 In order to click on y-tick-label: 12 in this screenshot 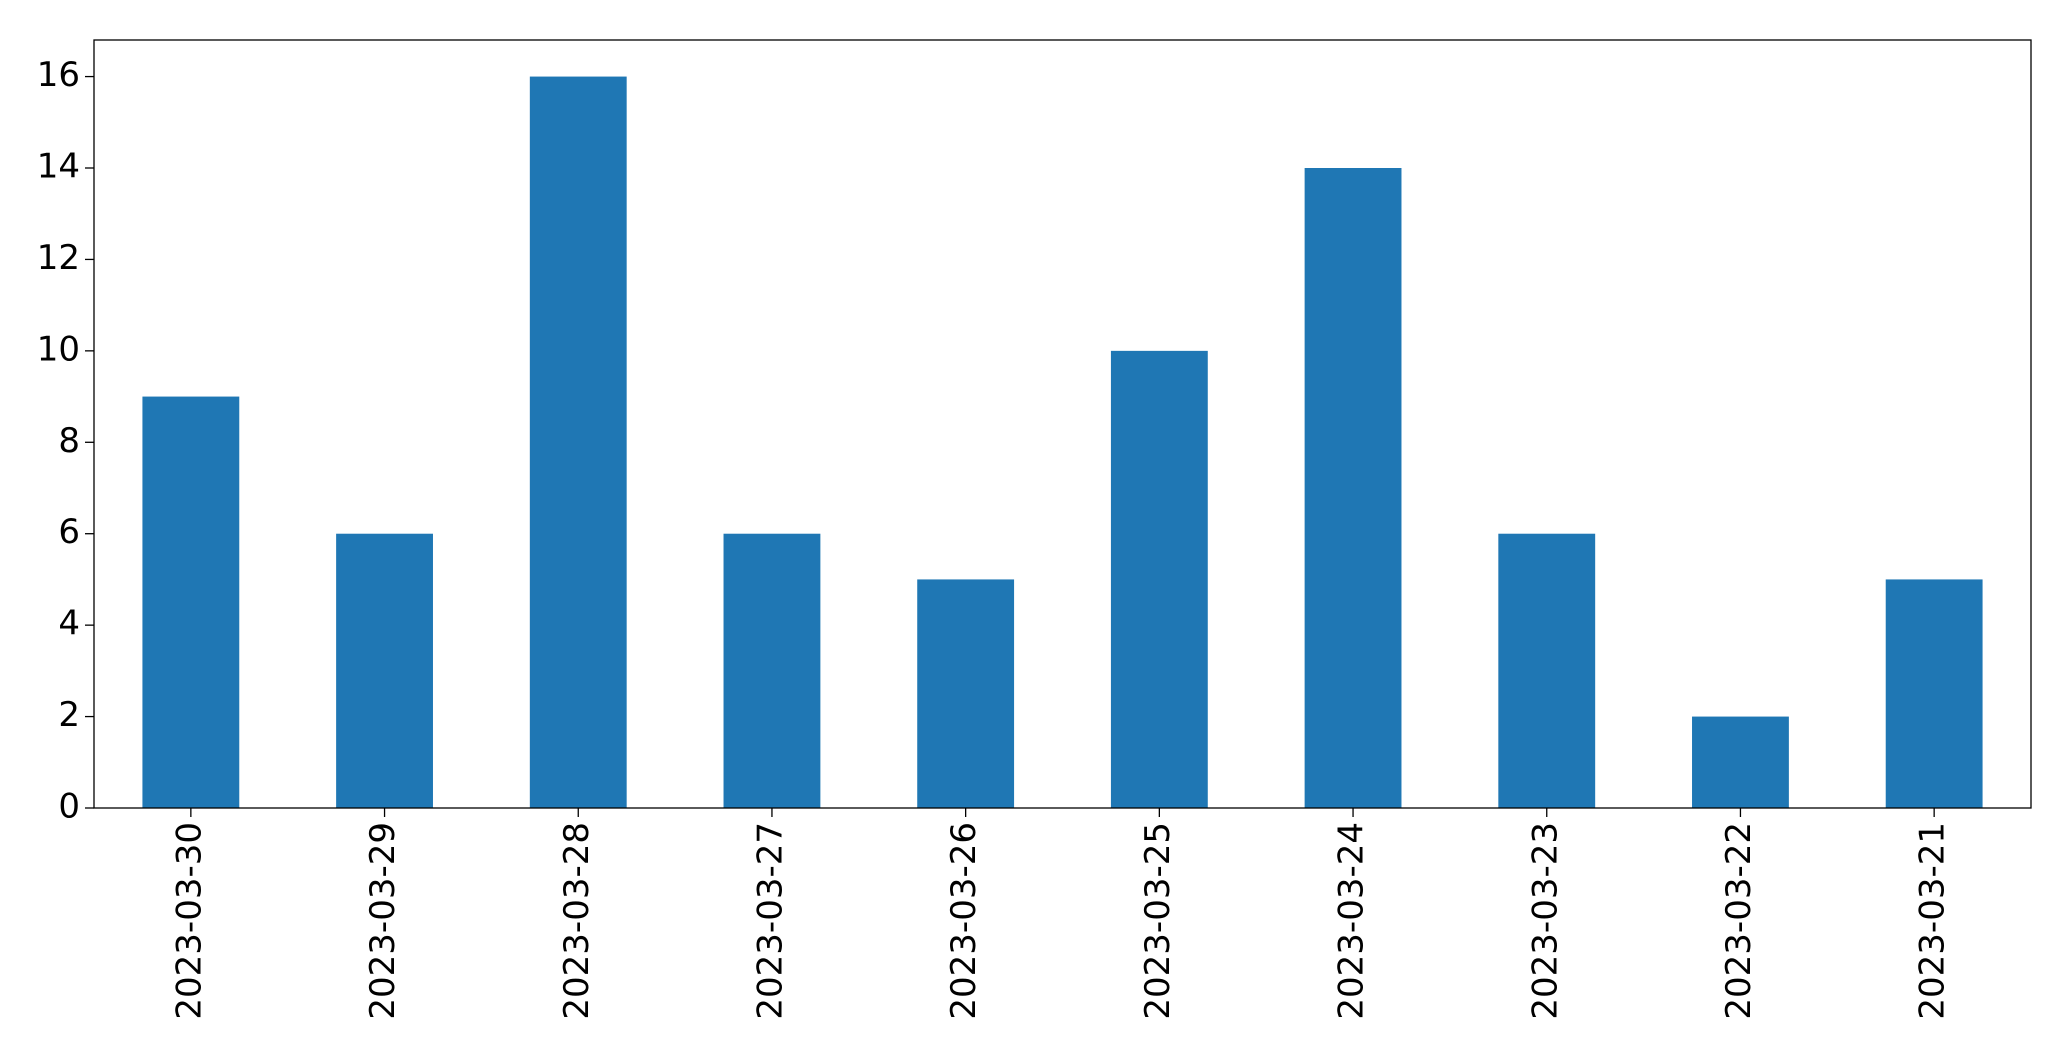, I will do `click(58, 258)`.